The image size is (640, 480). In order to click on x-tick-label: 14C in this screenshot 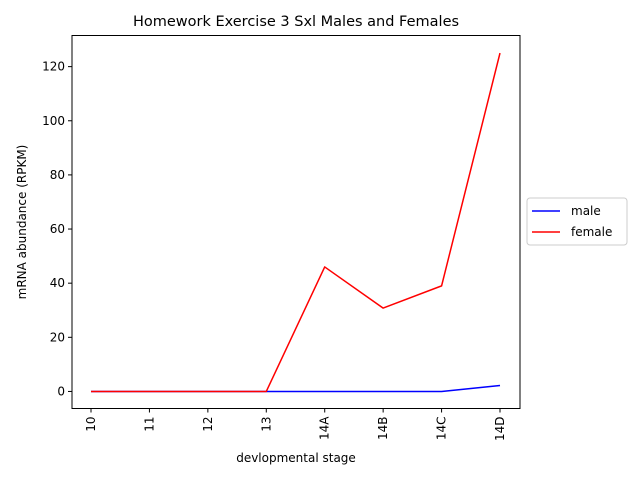, I will do `click(442, 429)`.